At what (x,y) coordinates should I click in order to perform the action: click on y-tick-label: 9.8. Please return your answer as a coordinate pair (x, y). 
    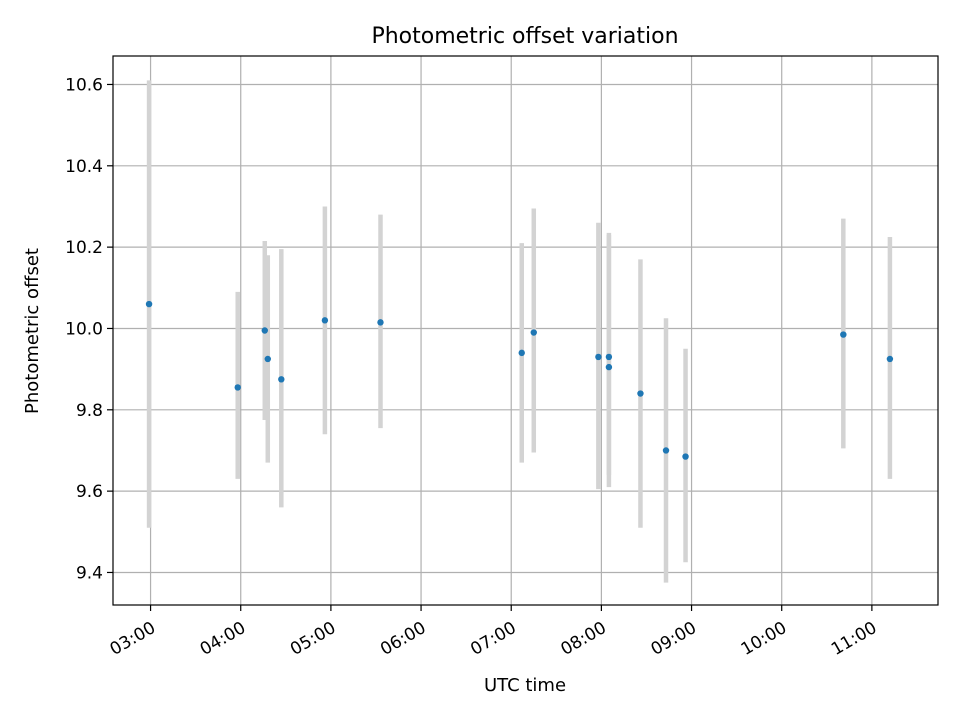
    Looking at the image, I should click on (89, 411).